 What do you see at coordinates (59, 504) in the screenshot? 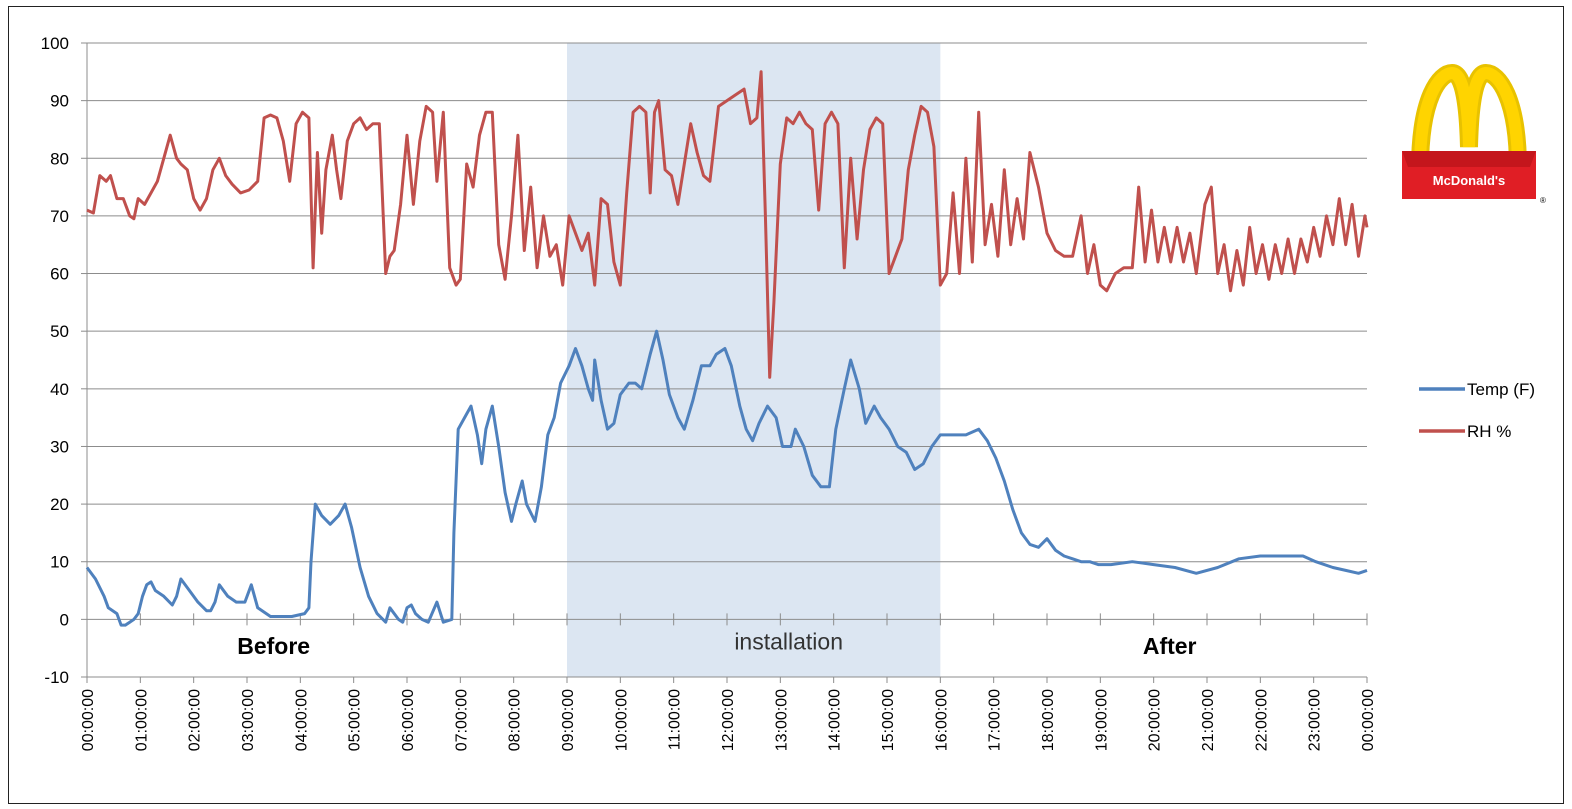
I see `y-tick-label: 20` at bounding box center [59, 504].